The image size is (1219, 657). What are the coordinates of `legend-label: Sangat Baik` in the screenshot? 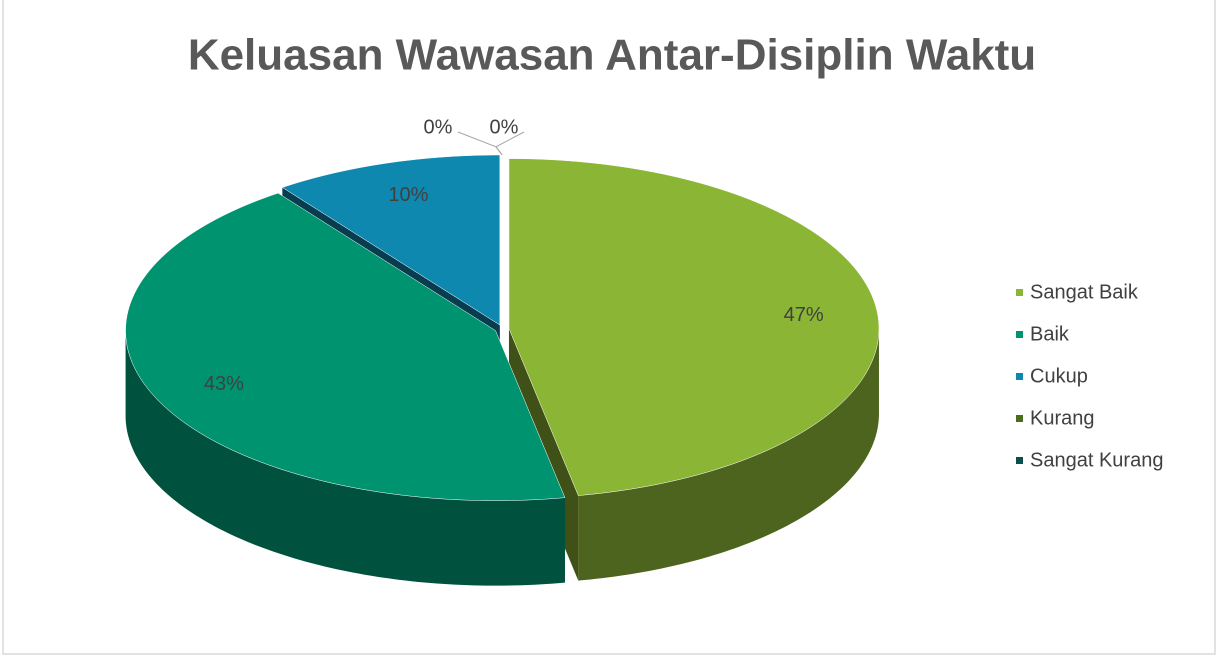 It's located at (1084, 292).